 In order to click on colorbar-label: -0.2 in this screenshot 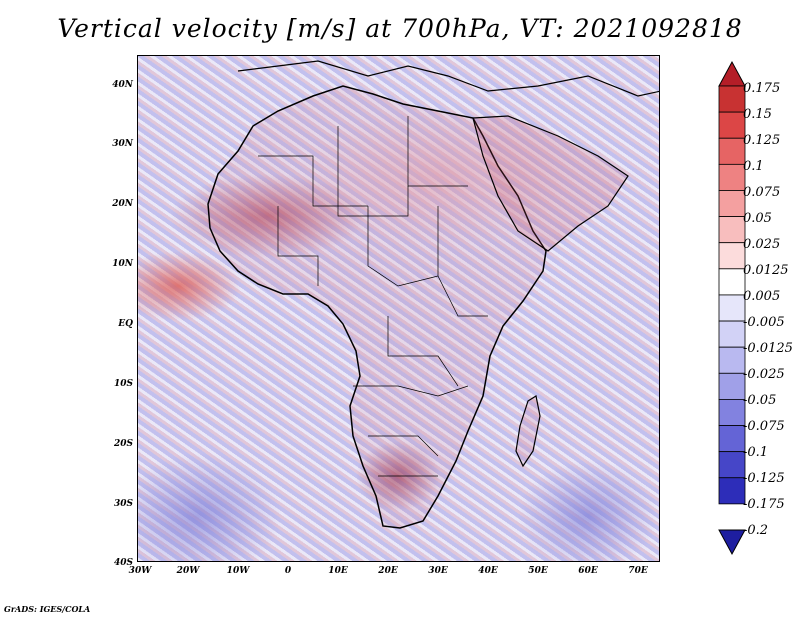, I will do `click(756, 530)`.